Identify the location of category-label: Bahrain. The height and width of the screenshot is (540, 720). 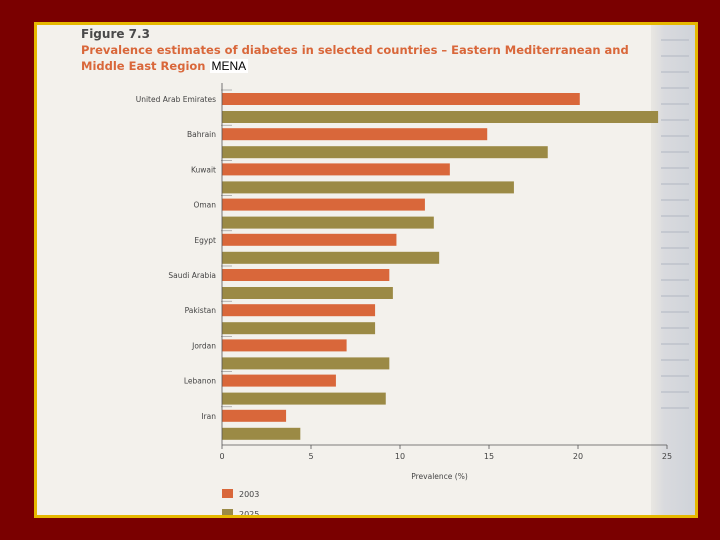
(201, 134).